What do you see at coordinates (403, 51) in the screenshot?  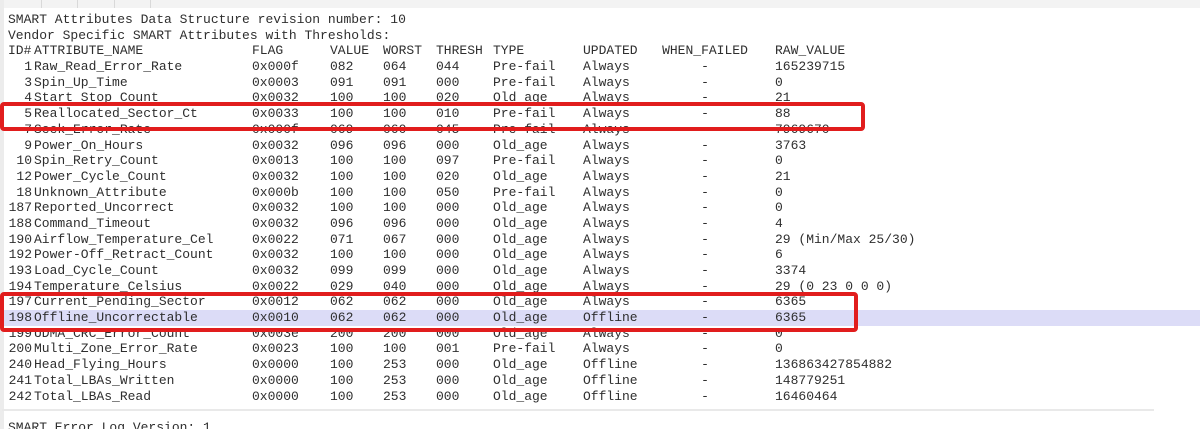 I see `col-header-worst: WORST` at bounding box center [403, 51].